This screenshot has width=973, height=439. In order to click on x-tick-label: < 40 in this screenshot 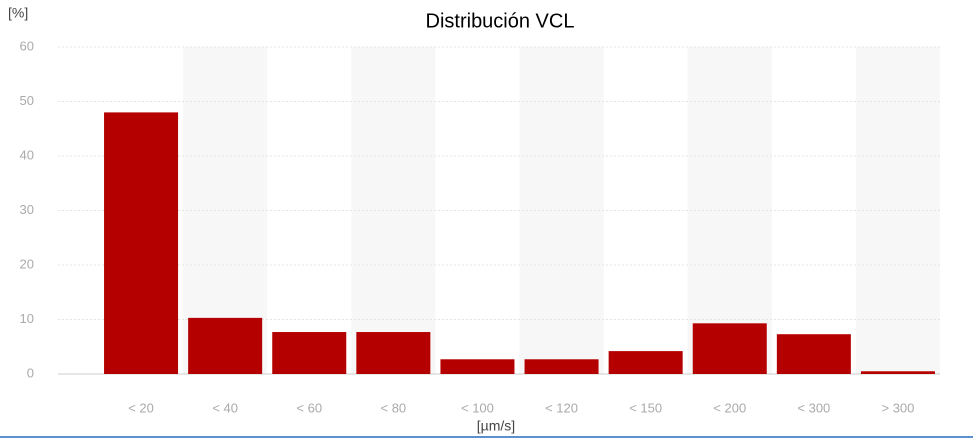, I will do `click(225, 407)`.